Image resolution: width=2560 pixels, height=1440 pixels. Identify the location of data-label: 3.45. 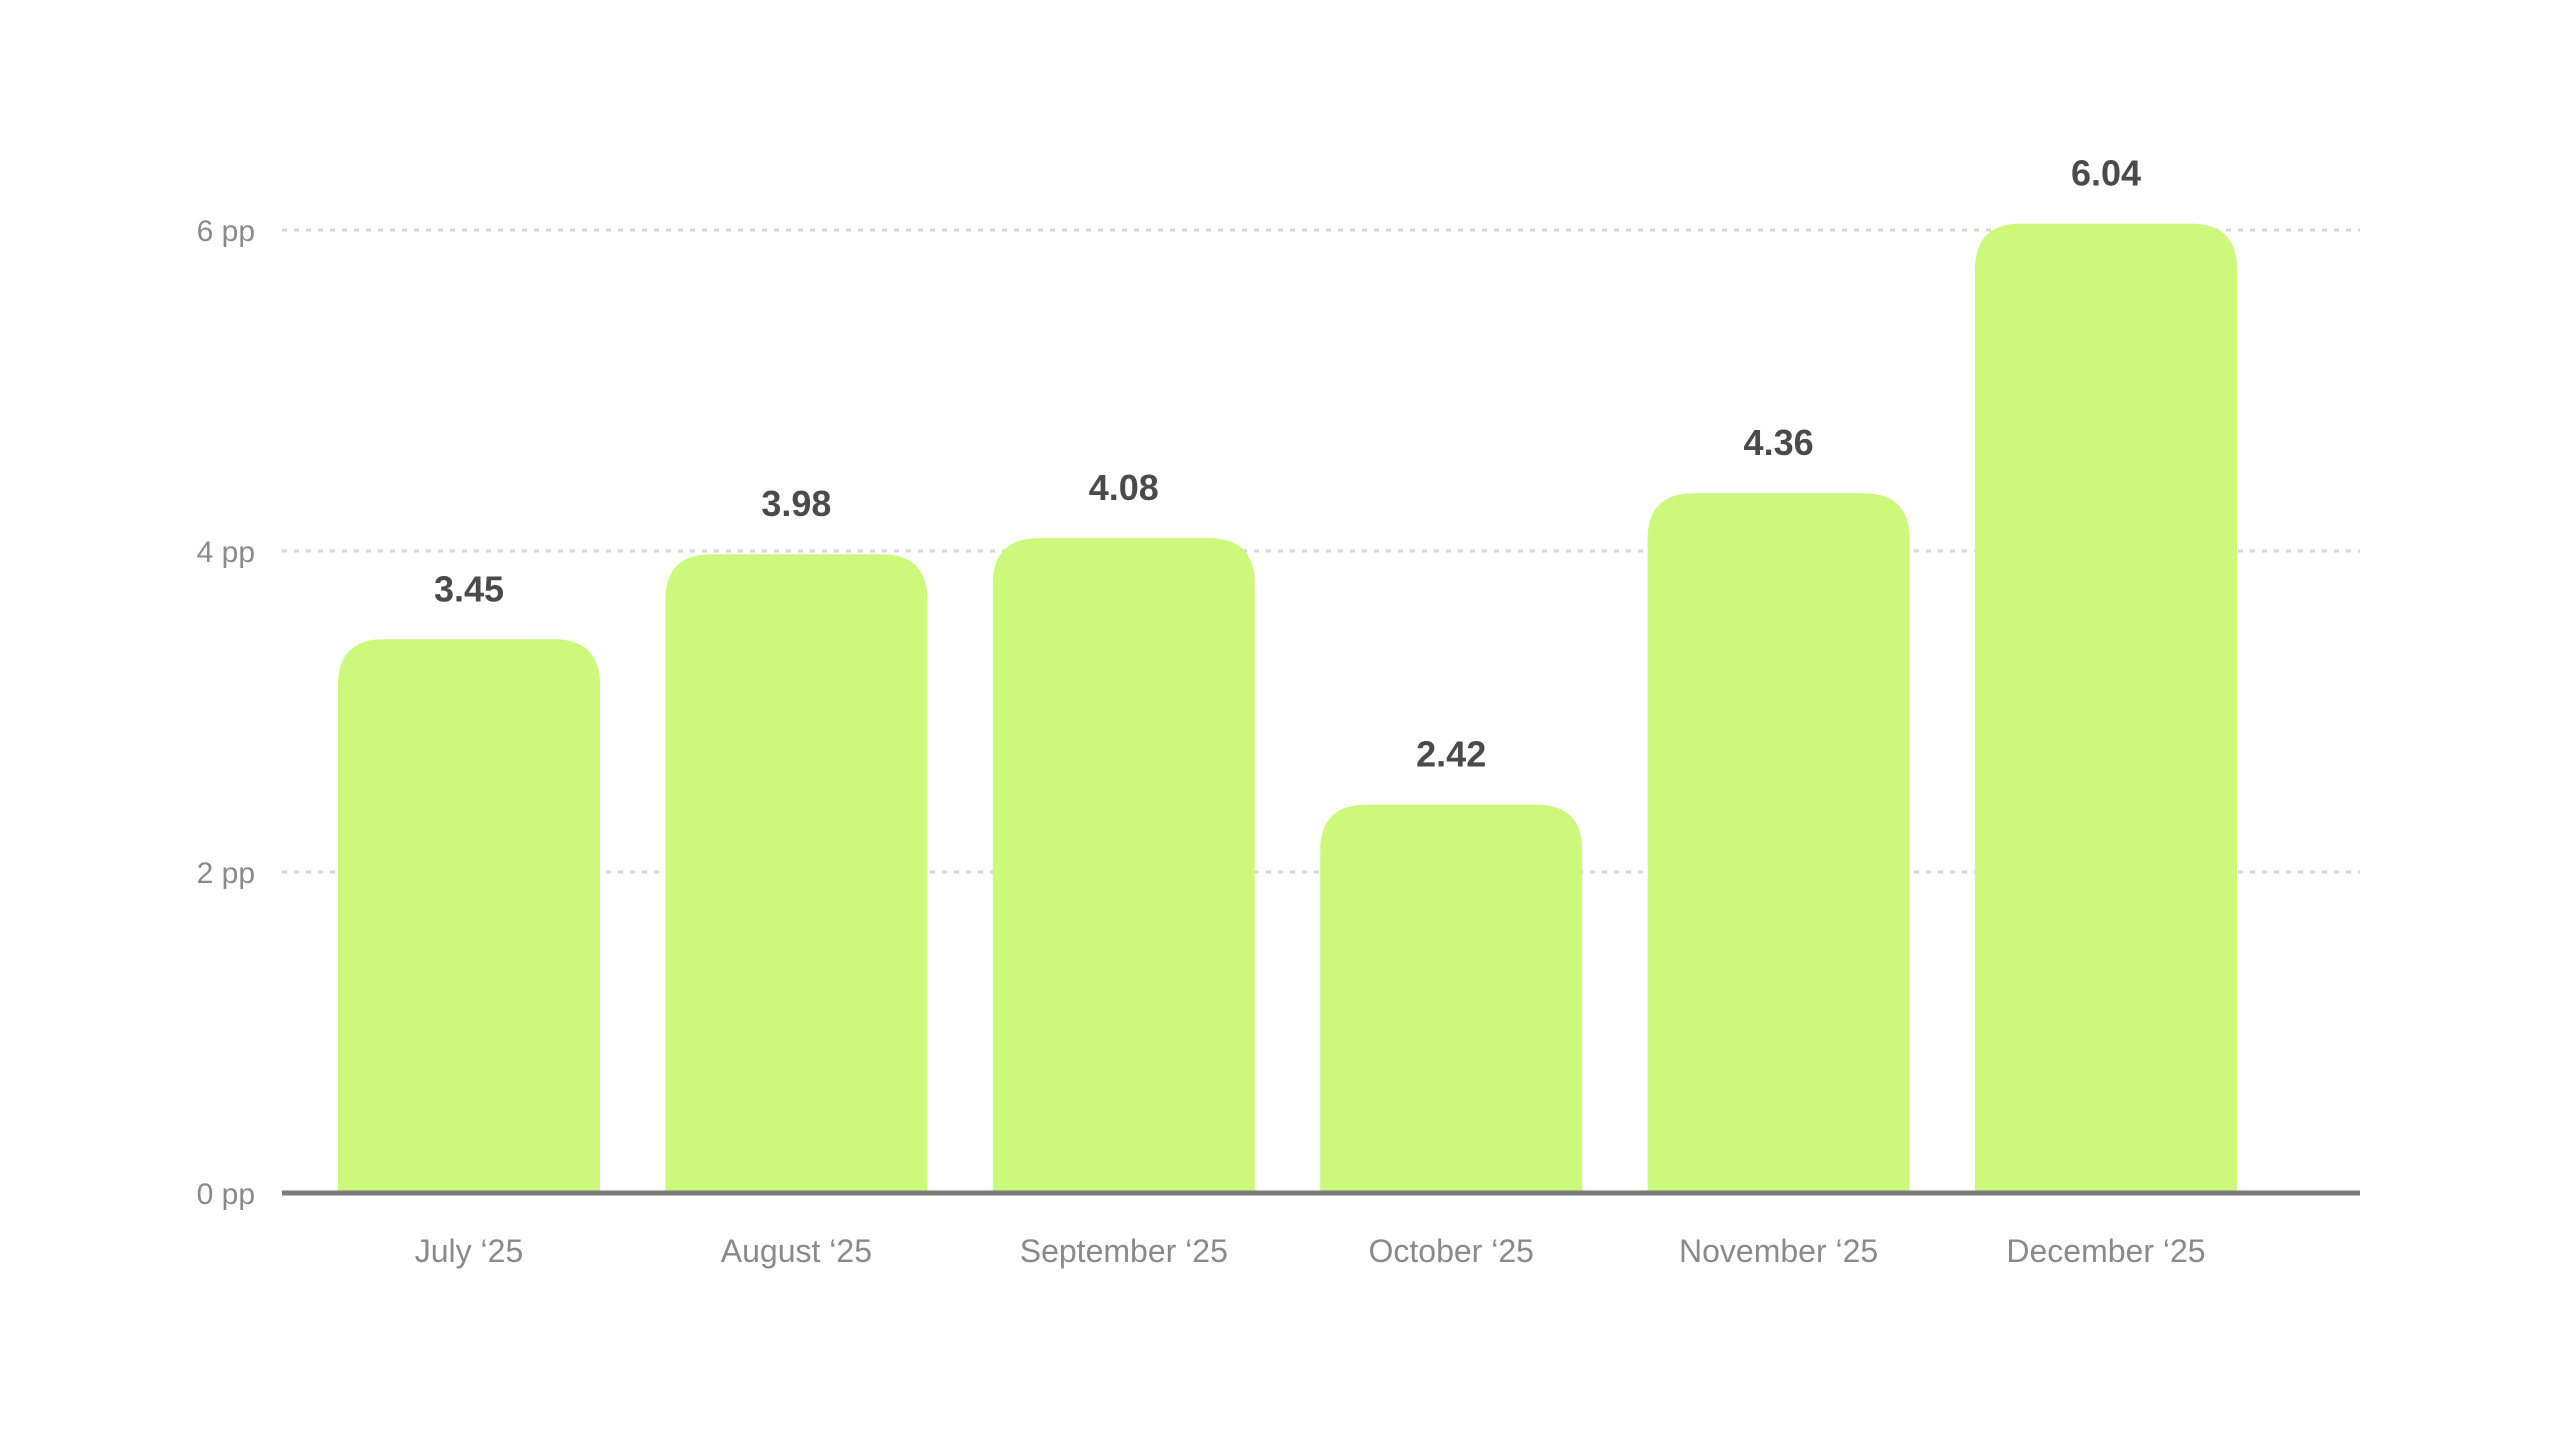
(469, 588).